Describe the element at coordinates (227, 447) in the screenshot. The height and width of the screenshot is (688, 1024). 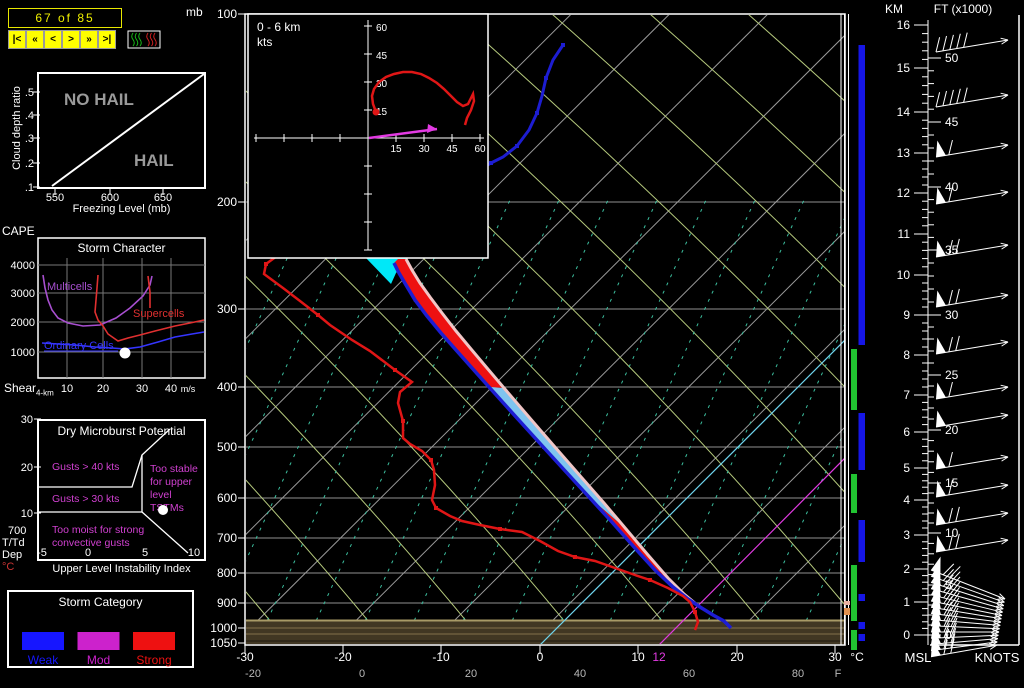
I see `svg-text: 500` at that location.